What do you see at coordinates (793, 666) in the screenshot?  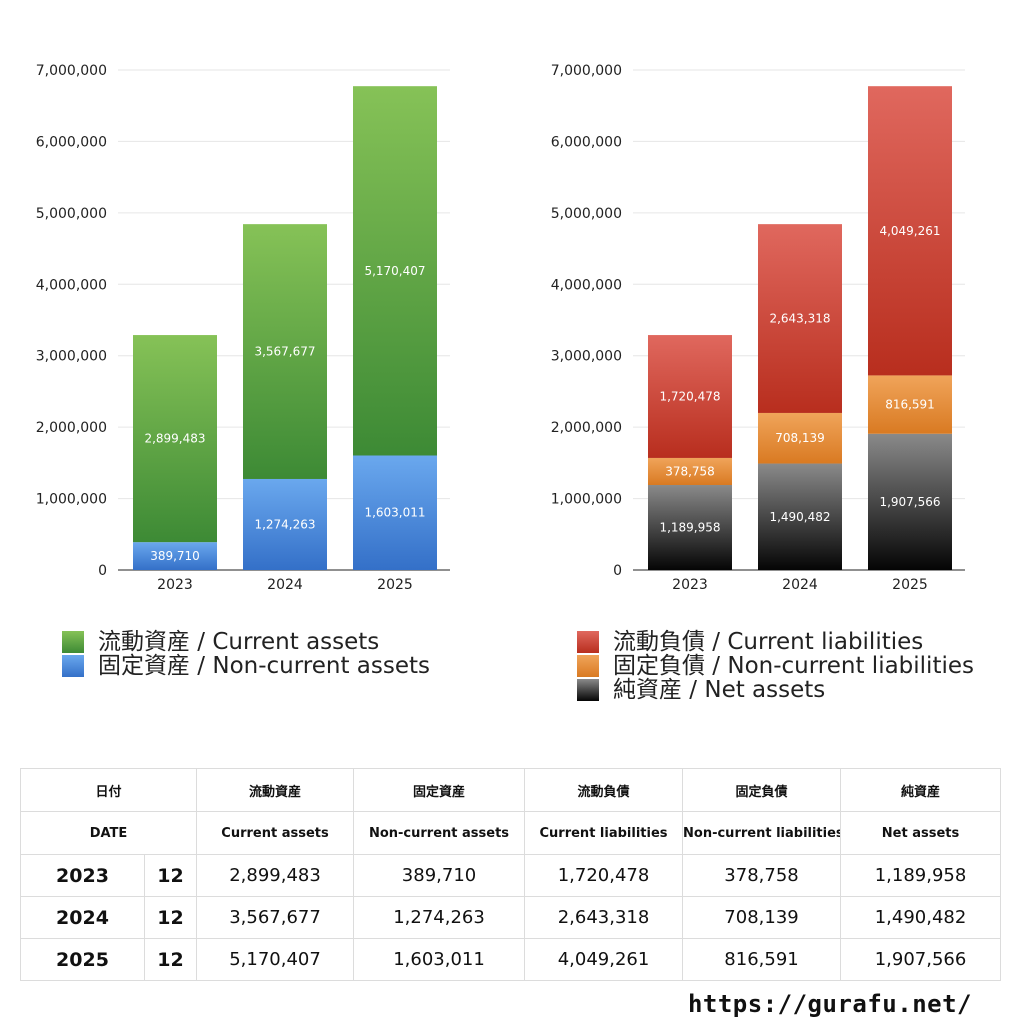 I see `legend-label: 固定負債 / Non-current liabilities` at bounding box center [793, 666].